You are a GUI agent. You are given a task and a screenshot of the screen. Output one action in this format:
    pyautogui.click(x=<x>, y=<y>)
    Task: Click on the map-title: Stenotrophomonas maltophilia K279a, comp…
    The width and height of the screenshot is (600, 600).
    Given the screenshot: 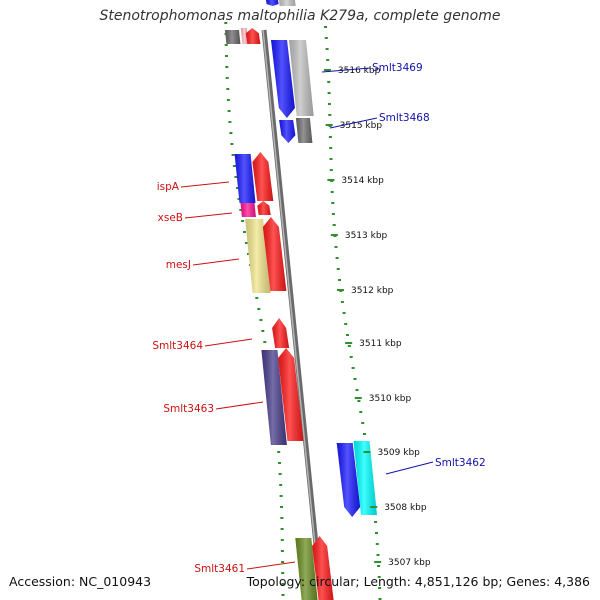 What is the action you would take?
    pyautogui.click(x=300, y=16)
    